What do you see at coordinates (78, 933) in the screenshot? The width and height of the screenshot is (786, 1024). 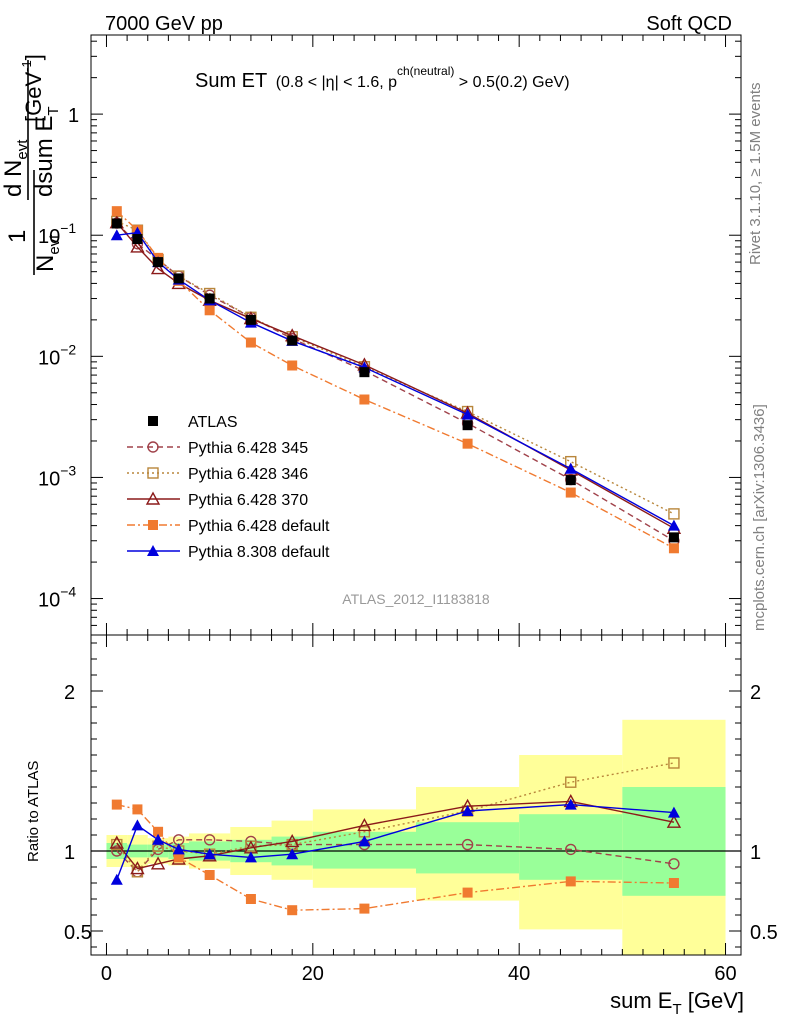 I see `ratio-ytick-label-left: 0.5` at bounding box center [78, 933].